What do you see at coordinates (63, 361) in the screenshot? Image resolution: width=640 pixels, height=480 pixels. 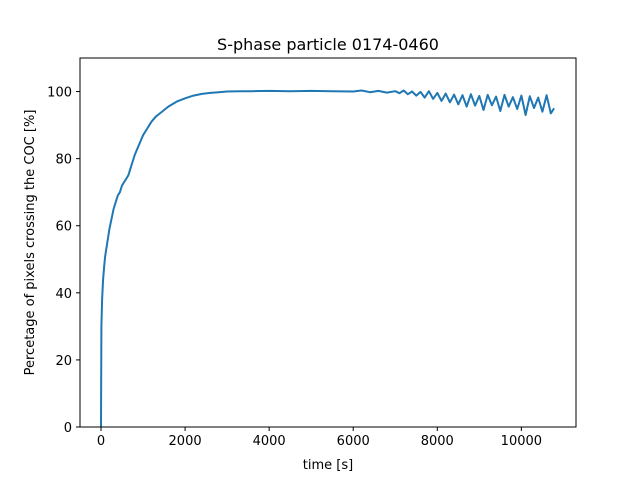 I see `y-tick-label: 20` at bounding box center [63, 361].